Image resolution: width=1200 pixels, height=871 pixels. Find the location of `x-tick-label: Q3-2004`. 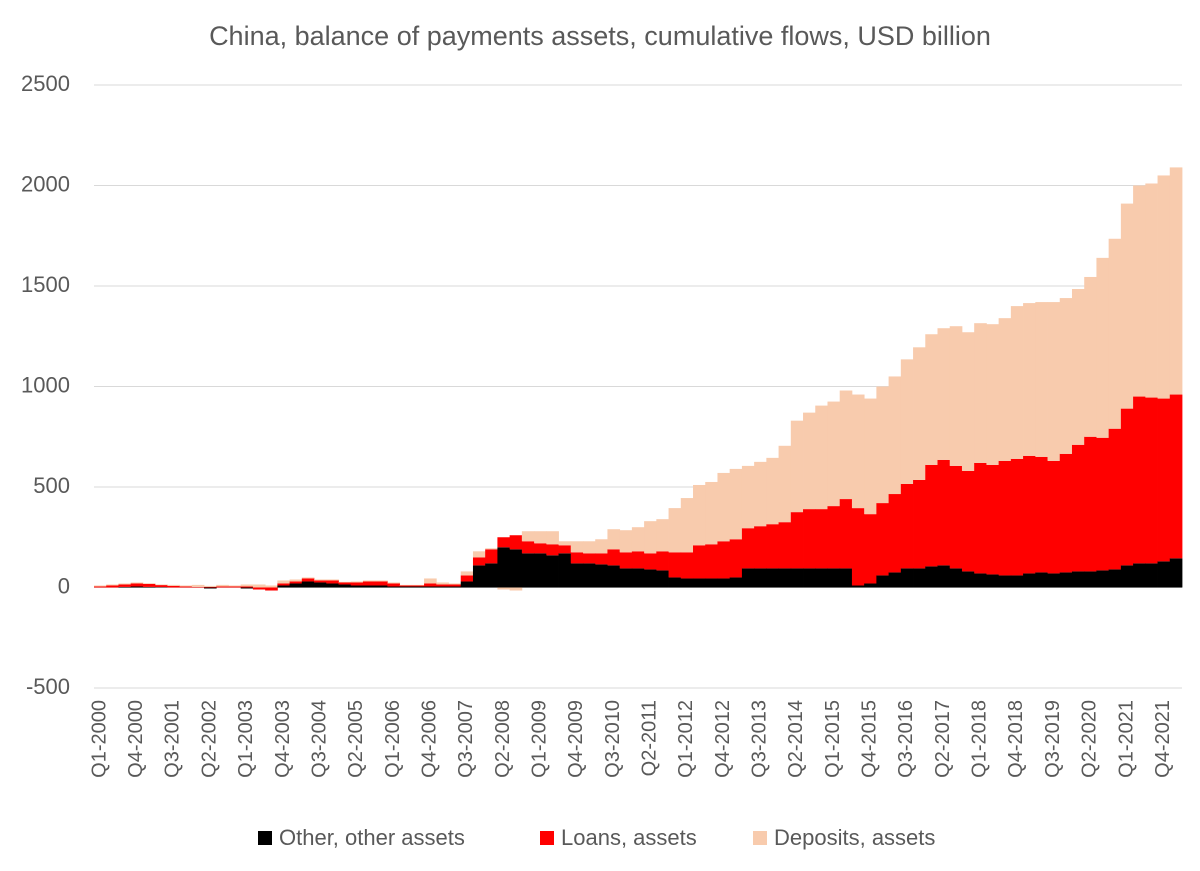

x-tick-label: Q3-2004 is located at coordinates (319, 739).